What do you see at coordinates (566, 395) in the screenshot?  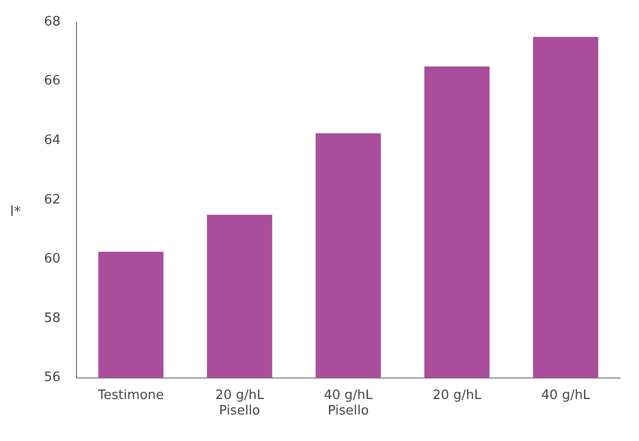 I see `x-tick-label: 40 g/hL` at bounding box center [566, 395].